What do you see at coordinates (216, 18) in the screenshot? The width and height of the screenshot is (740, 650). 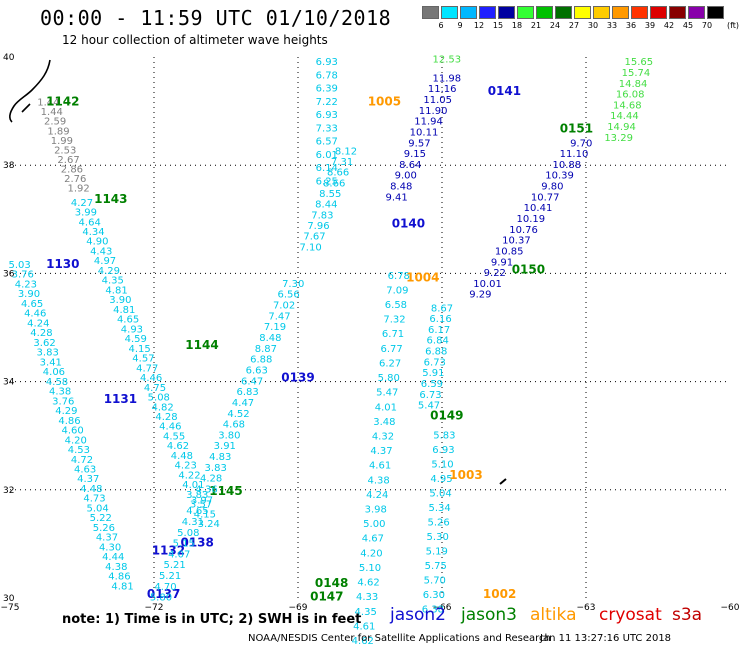 I see `chart-title: 00:00 - 11:59 UTC 01/10/2018` at bounding box center [216, 18].